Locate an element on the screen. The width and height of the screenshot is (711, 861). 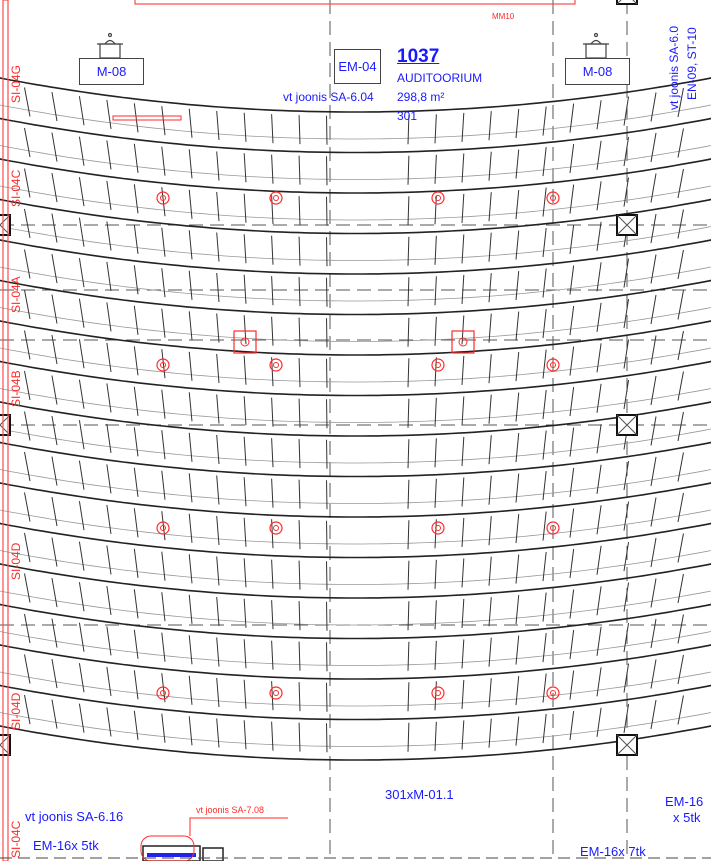
sprinkler-icon is located at coordinates (245, 342).